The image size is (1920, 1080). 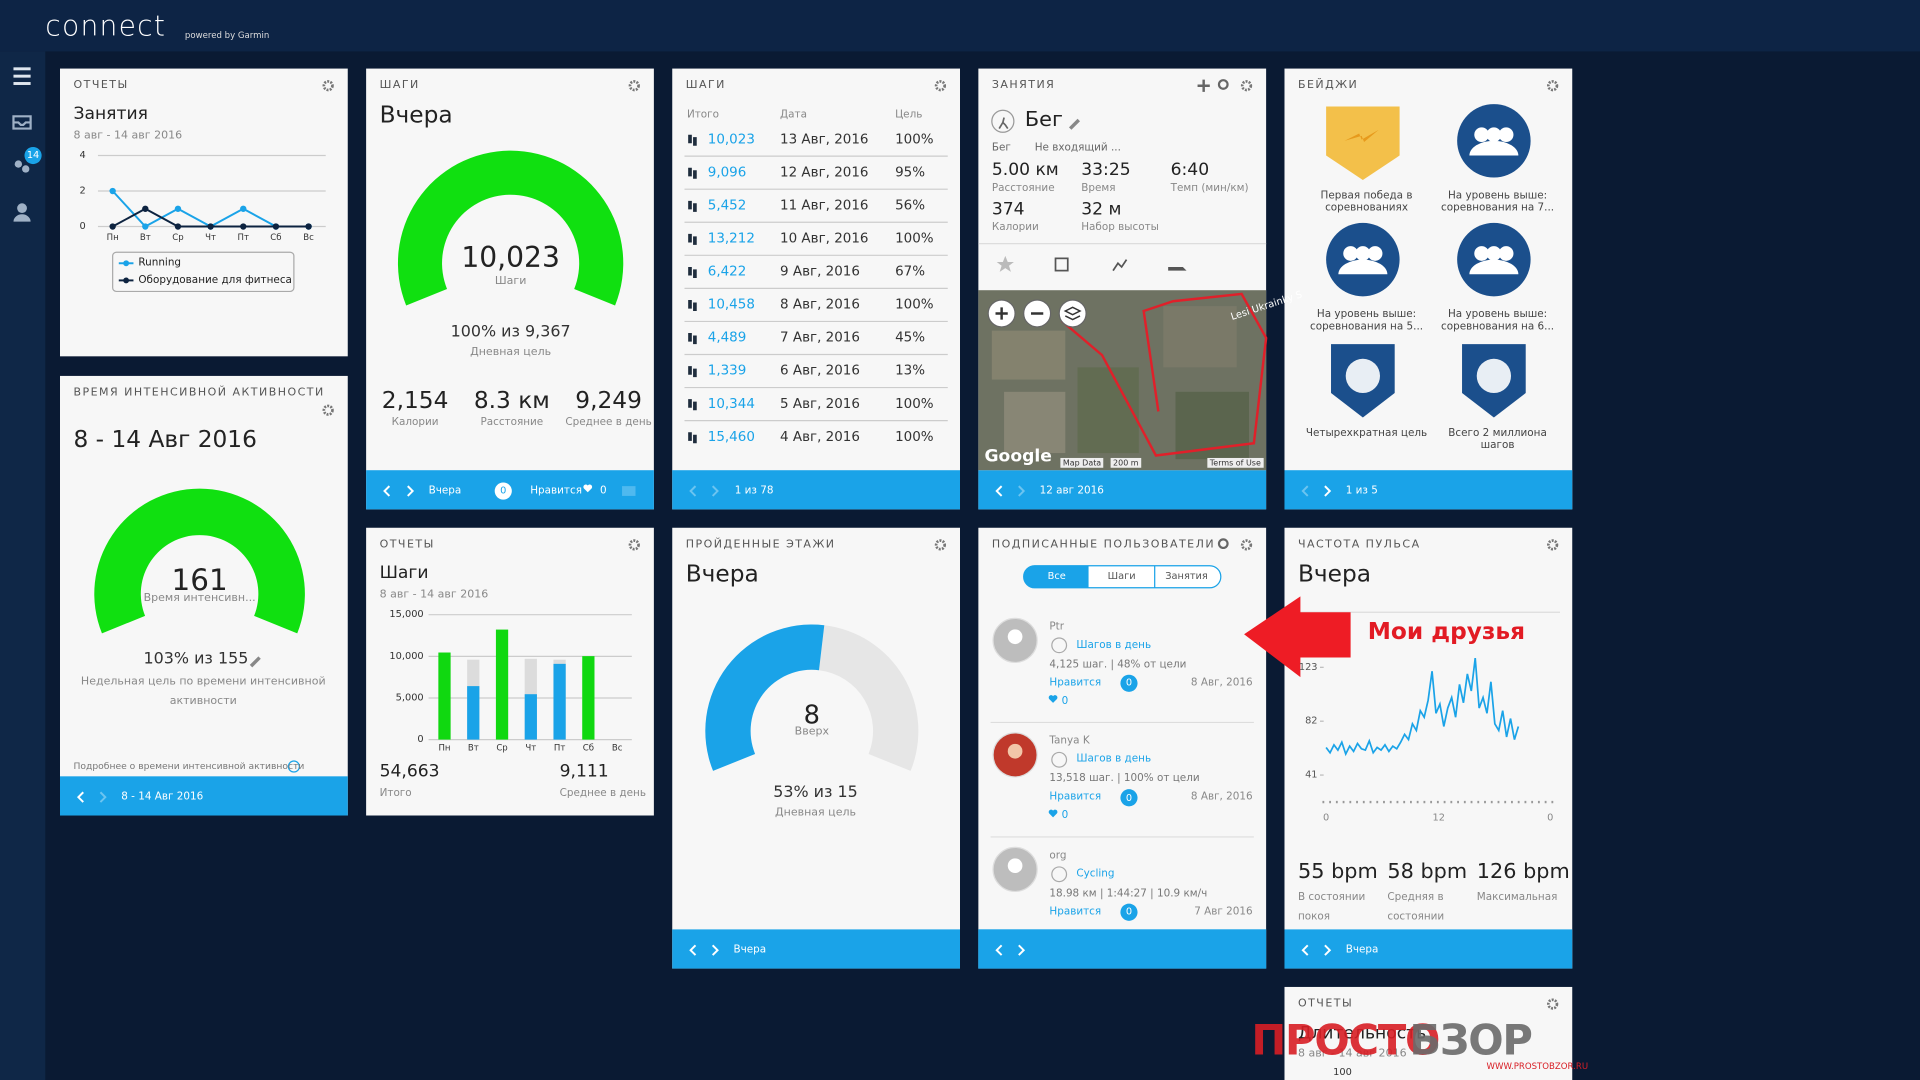 What do you see at coordinates (1082, 462) in the screenshot?
I see `map-data-link: Map Data` at bounding box center [1082, 462].